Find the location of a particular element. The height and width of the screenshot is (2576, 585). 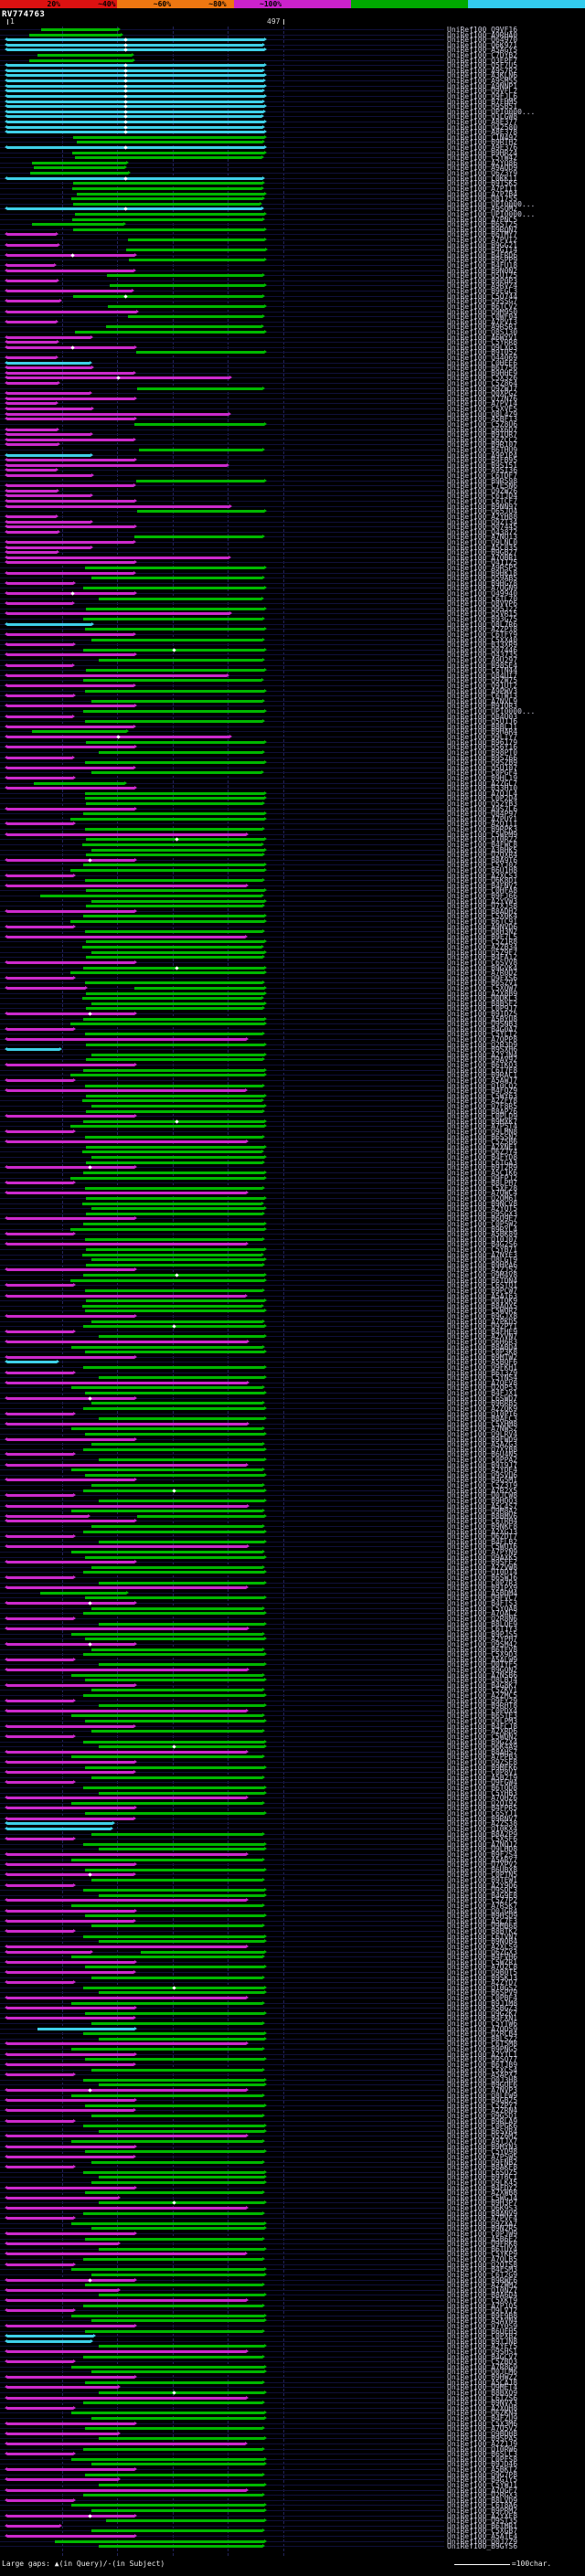

hit-label: UniRef100_Q6ZGX3 is located at coordinates (483, 1951).